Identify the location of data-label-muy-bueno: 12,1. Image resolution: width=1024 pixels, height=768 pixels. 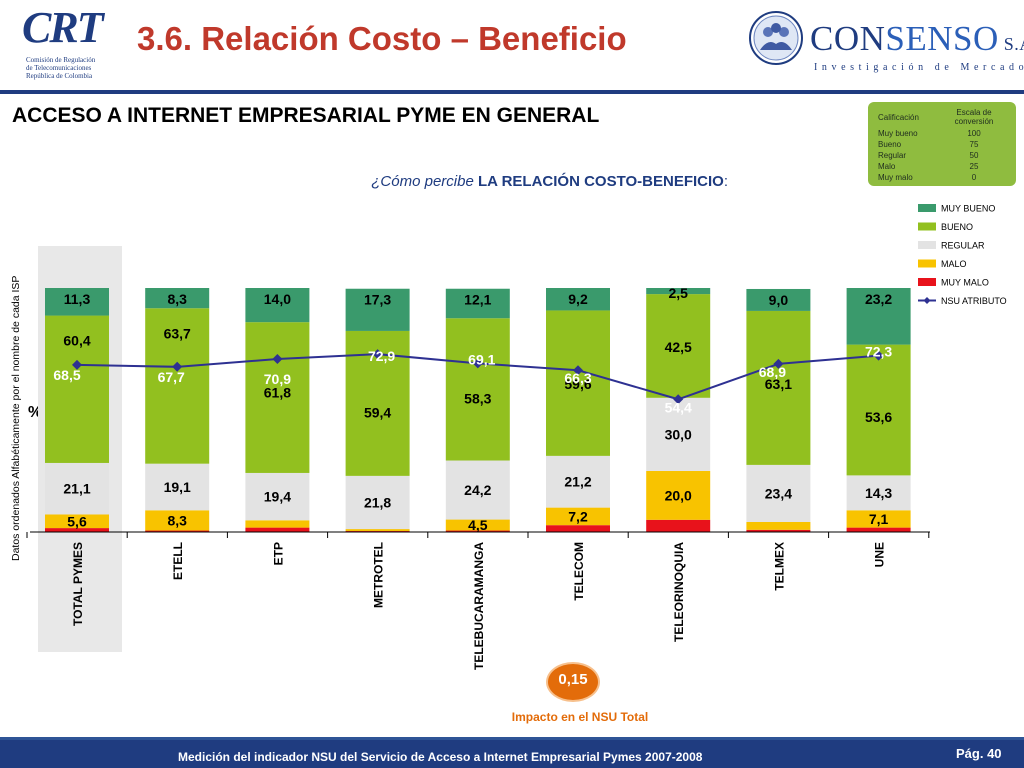
(477, 300).